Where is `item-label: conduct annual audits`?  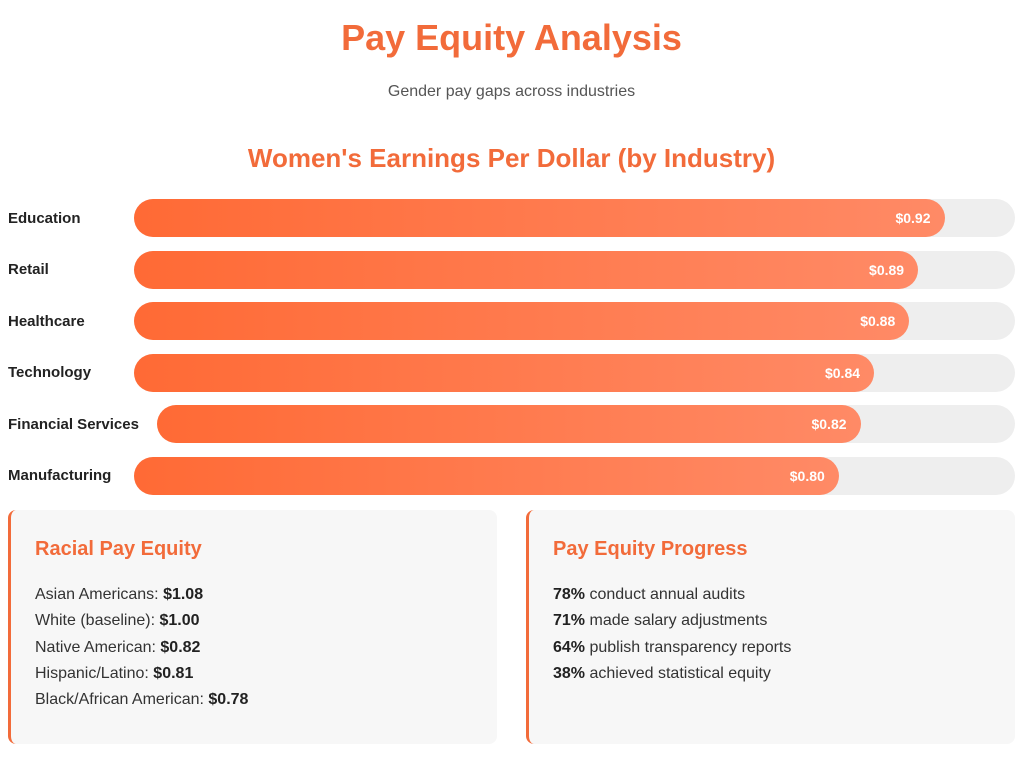 item-label: conduct annual audits is located at coordinates (667, 594).